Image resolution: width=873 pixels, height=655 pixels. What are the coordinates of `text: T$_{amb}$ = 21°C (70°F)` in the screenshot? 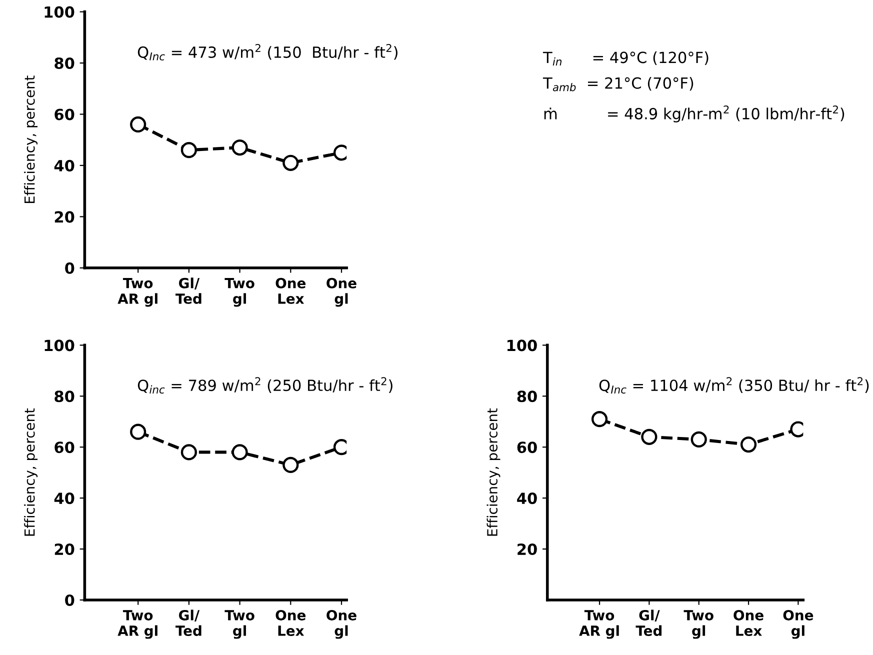 It's located at (618, 84).